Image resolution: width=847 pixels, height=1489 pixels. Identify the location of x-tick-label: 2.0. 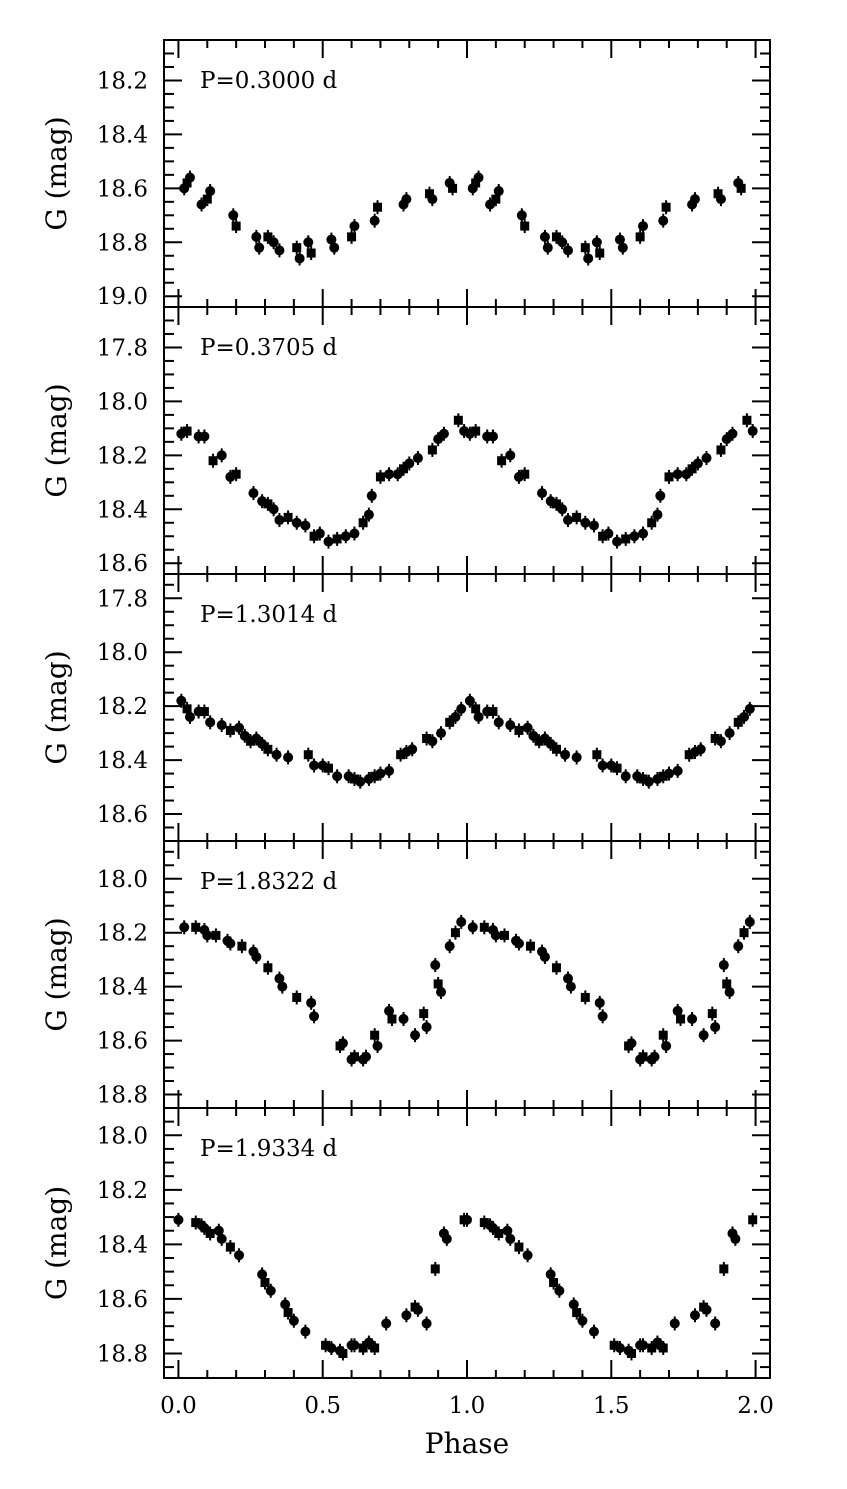
(755, 1406).